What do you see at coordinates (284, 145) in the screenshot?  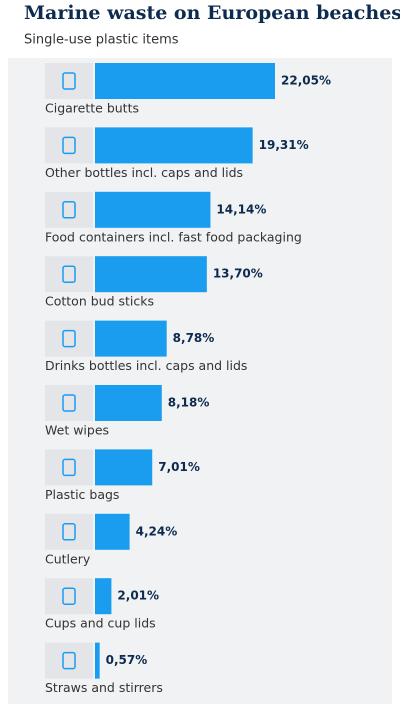 I see `value-label: 19,31%` at bounding box center [284, 145].